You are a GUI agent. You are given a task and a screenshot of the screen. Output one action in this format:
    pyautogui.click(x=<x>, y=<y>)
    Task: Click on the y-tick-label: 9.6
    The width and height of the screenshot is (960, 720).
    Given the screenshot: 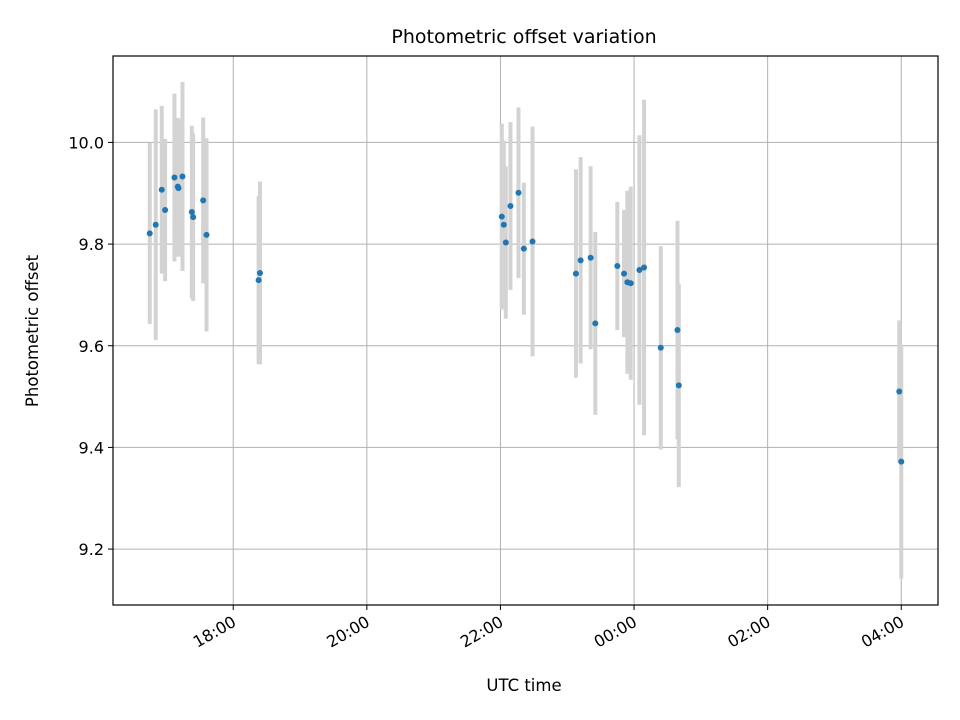 What is the action you would take?
    pyautogui.click(x=91, y=346)
    